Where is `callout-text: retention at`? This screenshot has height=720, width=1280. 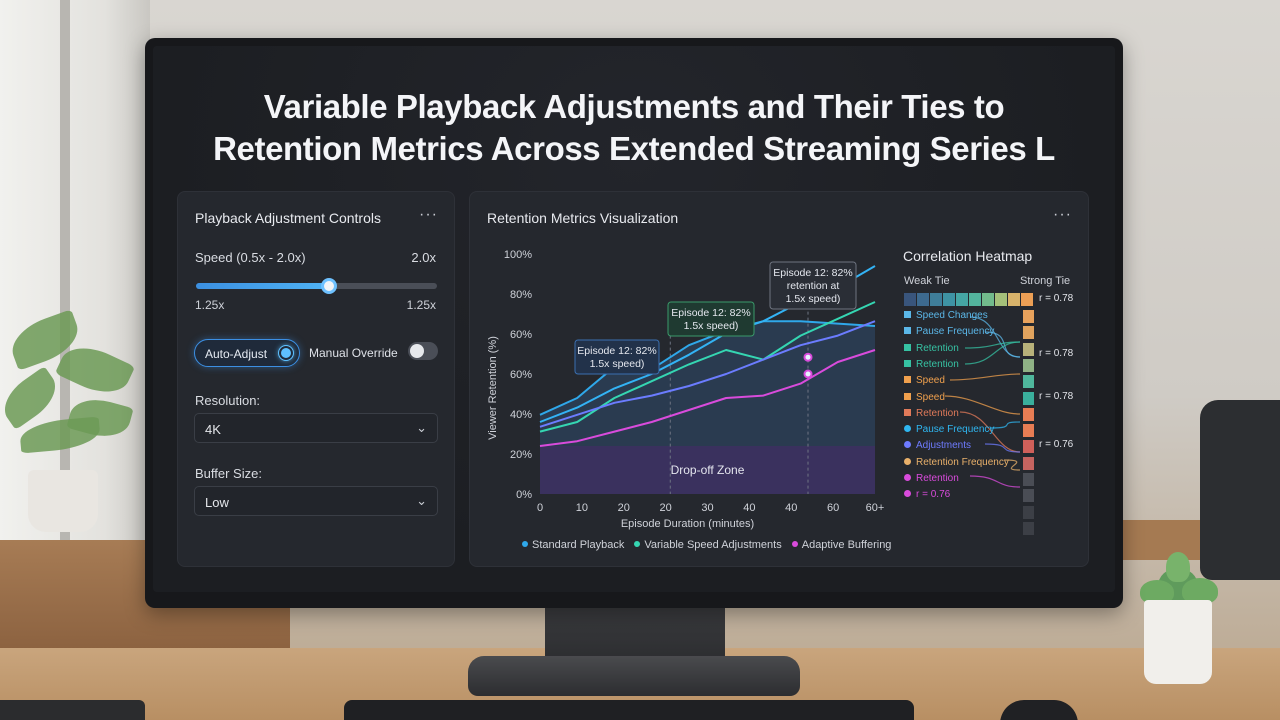 callout-text: retention at is located at coordinates (813, 286).